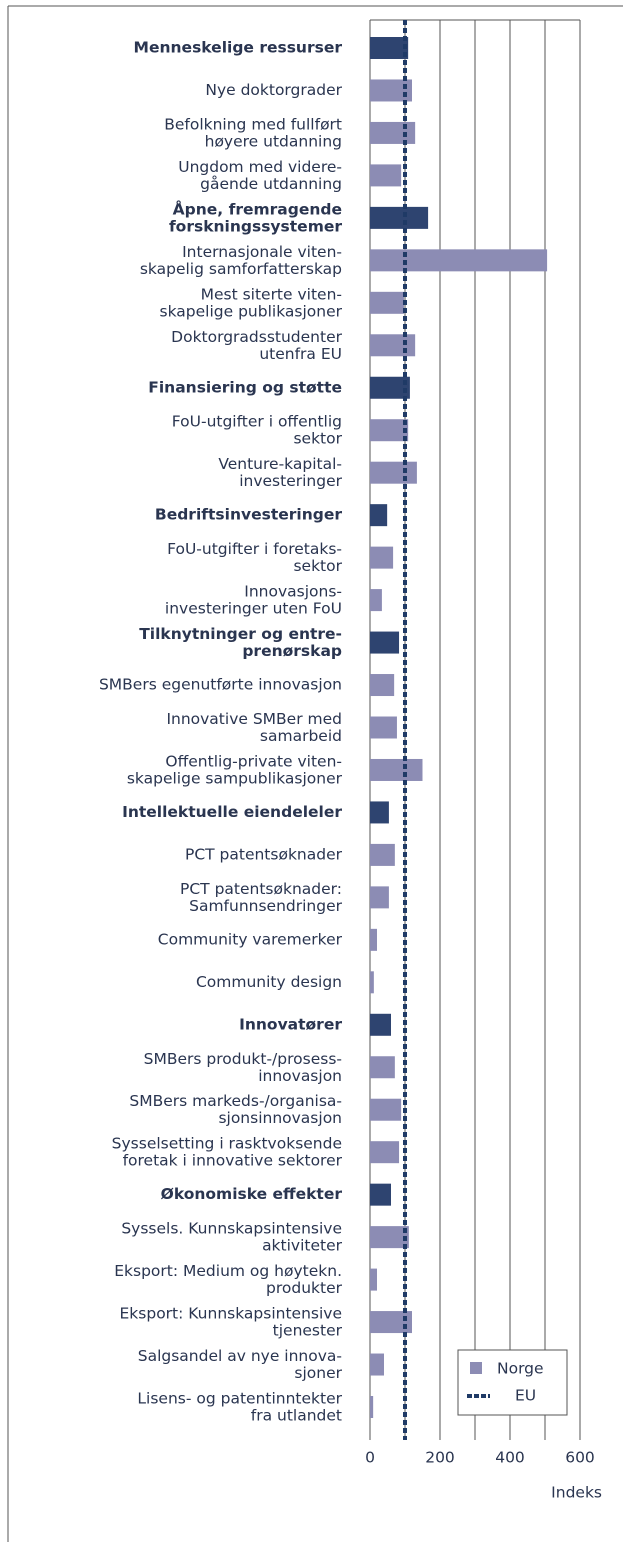 The height and width of the screenshot is (1542, 623). I want to click on y-tick-label: Økonomiske effekter, so click(252, 1194).